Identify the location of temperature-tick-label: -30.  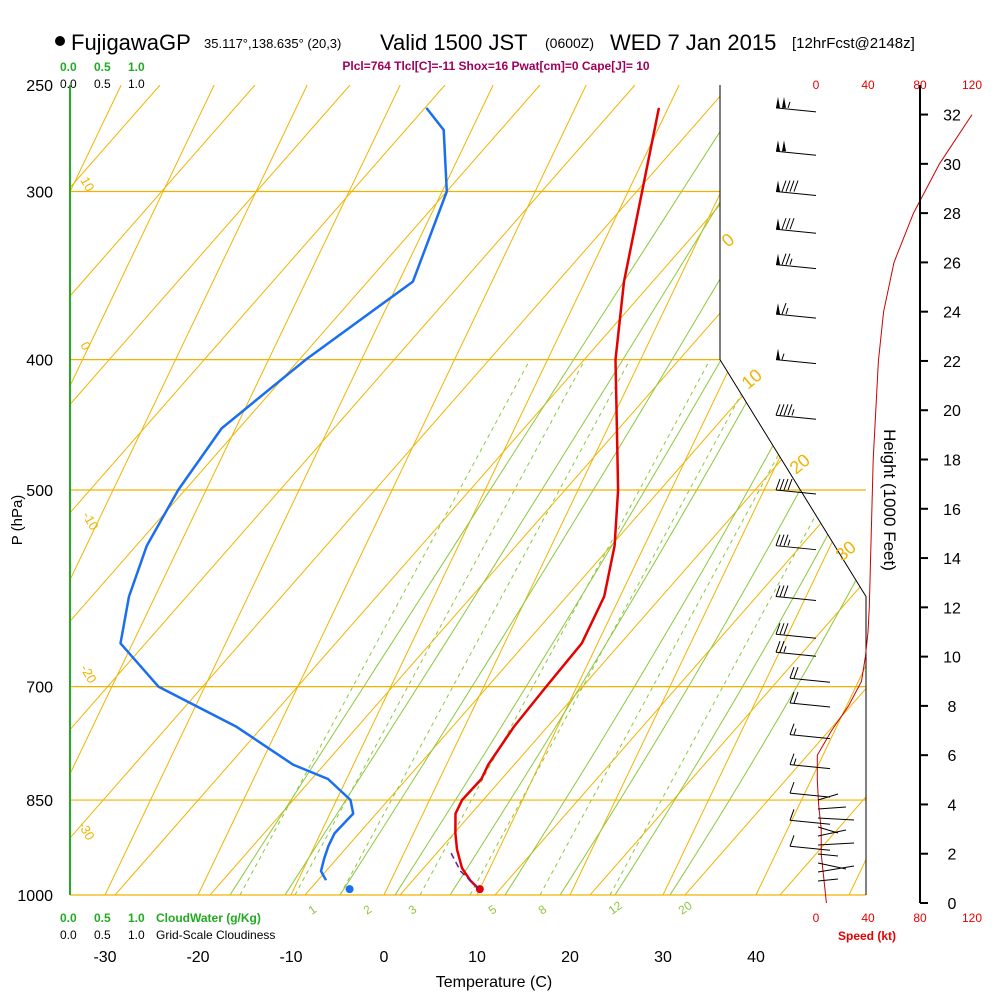
(104, 957).